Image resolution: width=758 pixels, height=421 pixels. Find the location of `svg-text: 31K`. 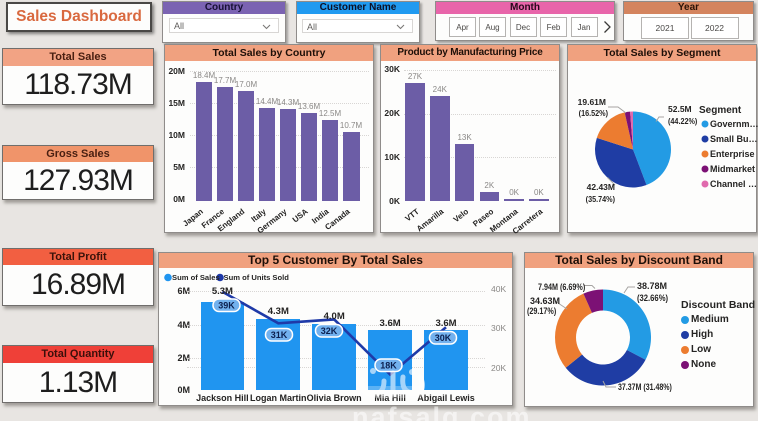

svg-text: 31K is located at coordinates (279, 335).